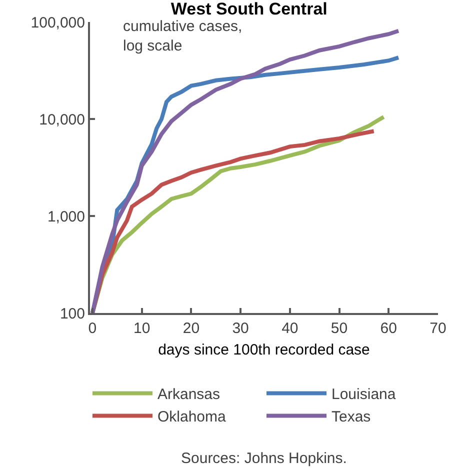  I want to click on legend-label: Oklahoma, so click(192, 417).